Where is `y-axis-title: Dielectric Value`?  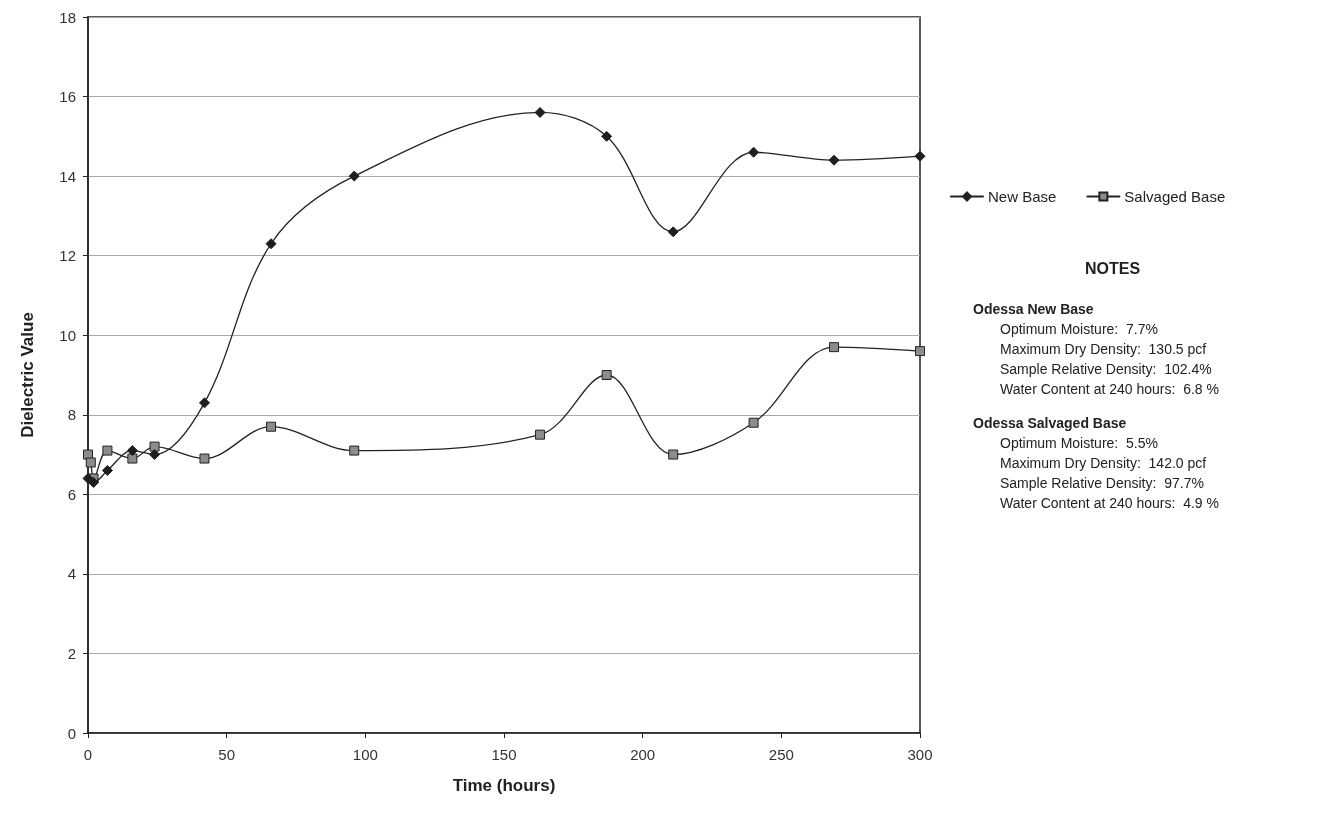
y-axis-title: Dielectric Value is located at coordinates (27, 375).